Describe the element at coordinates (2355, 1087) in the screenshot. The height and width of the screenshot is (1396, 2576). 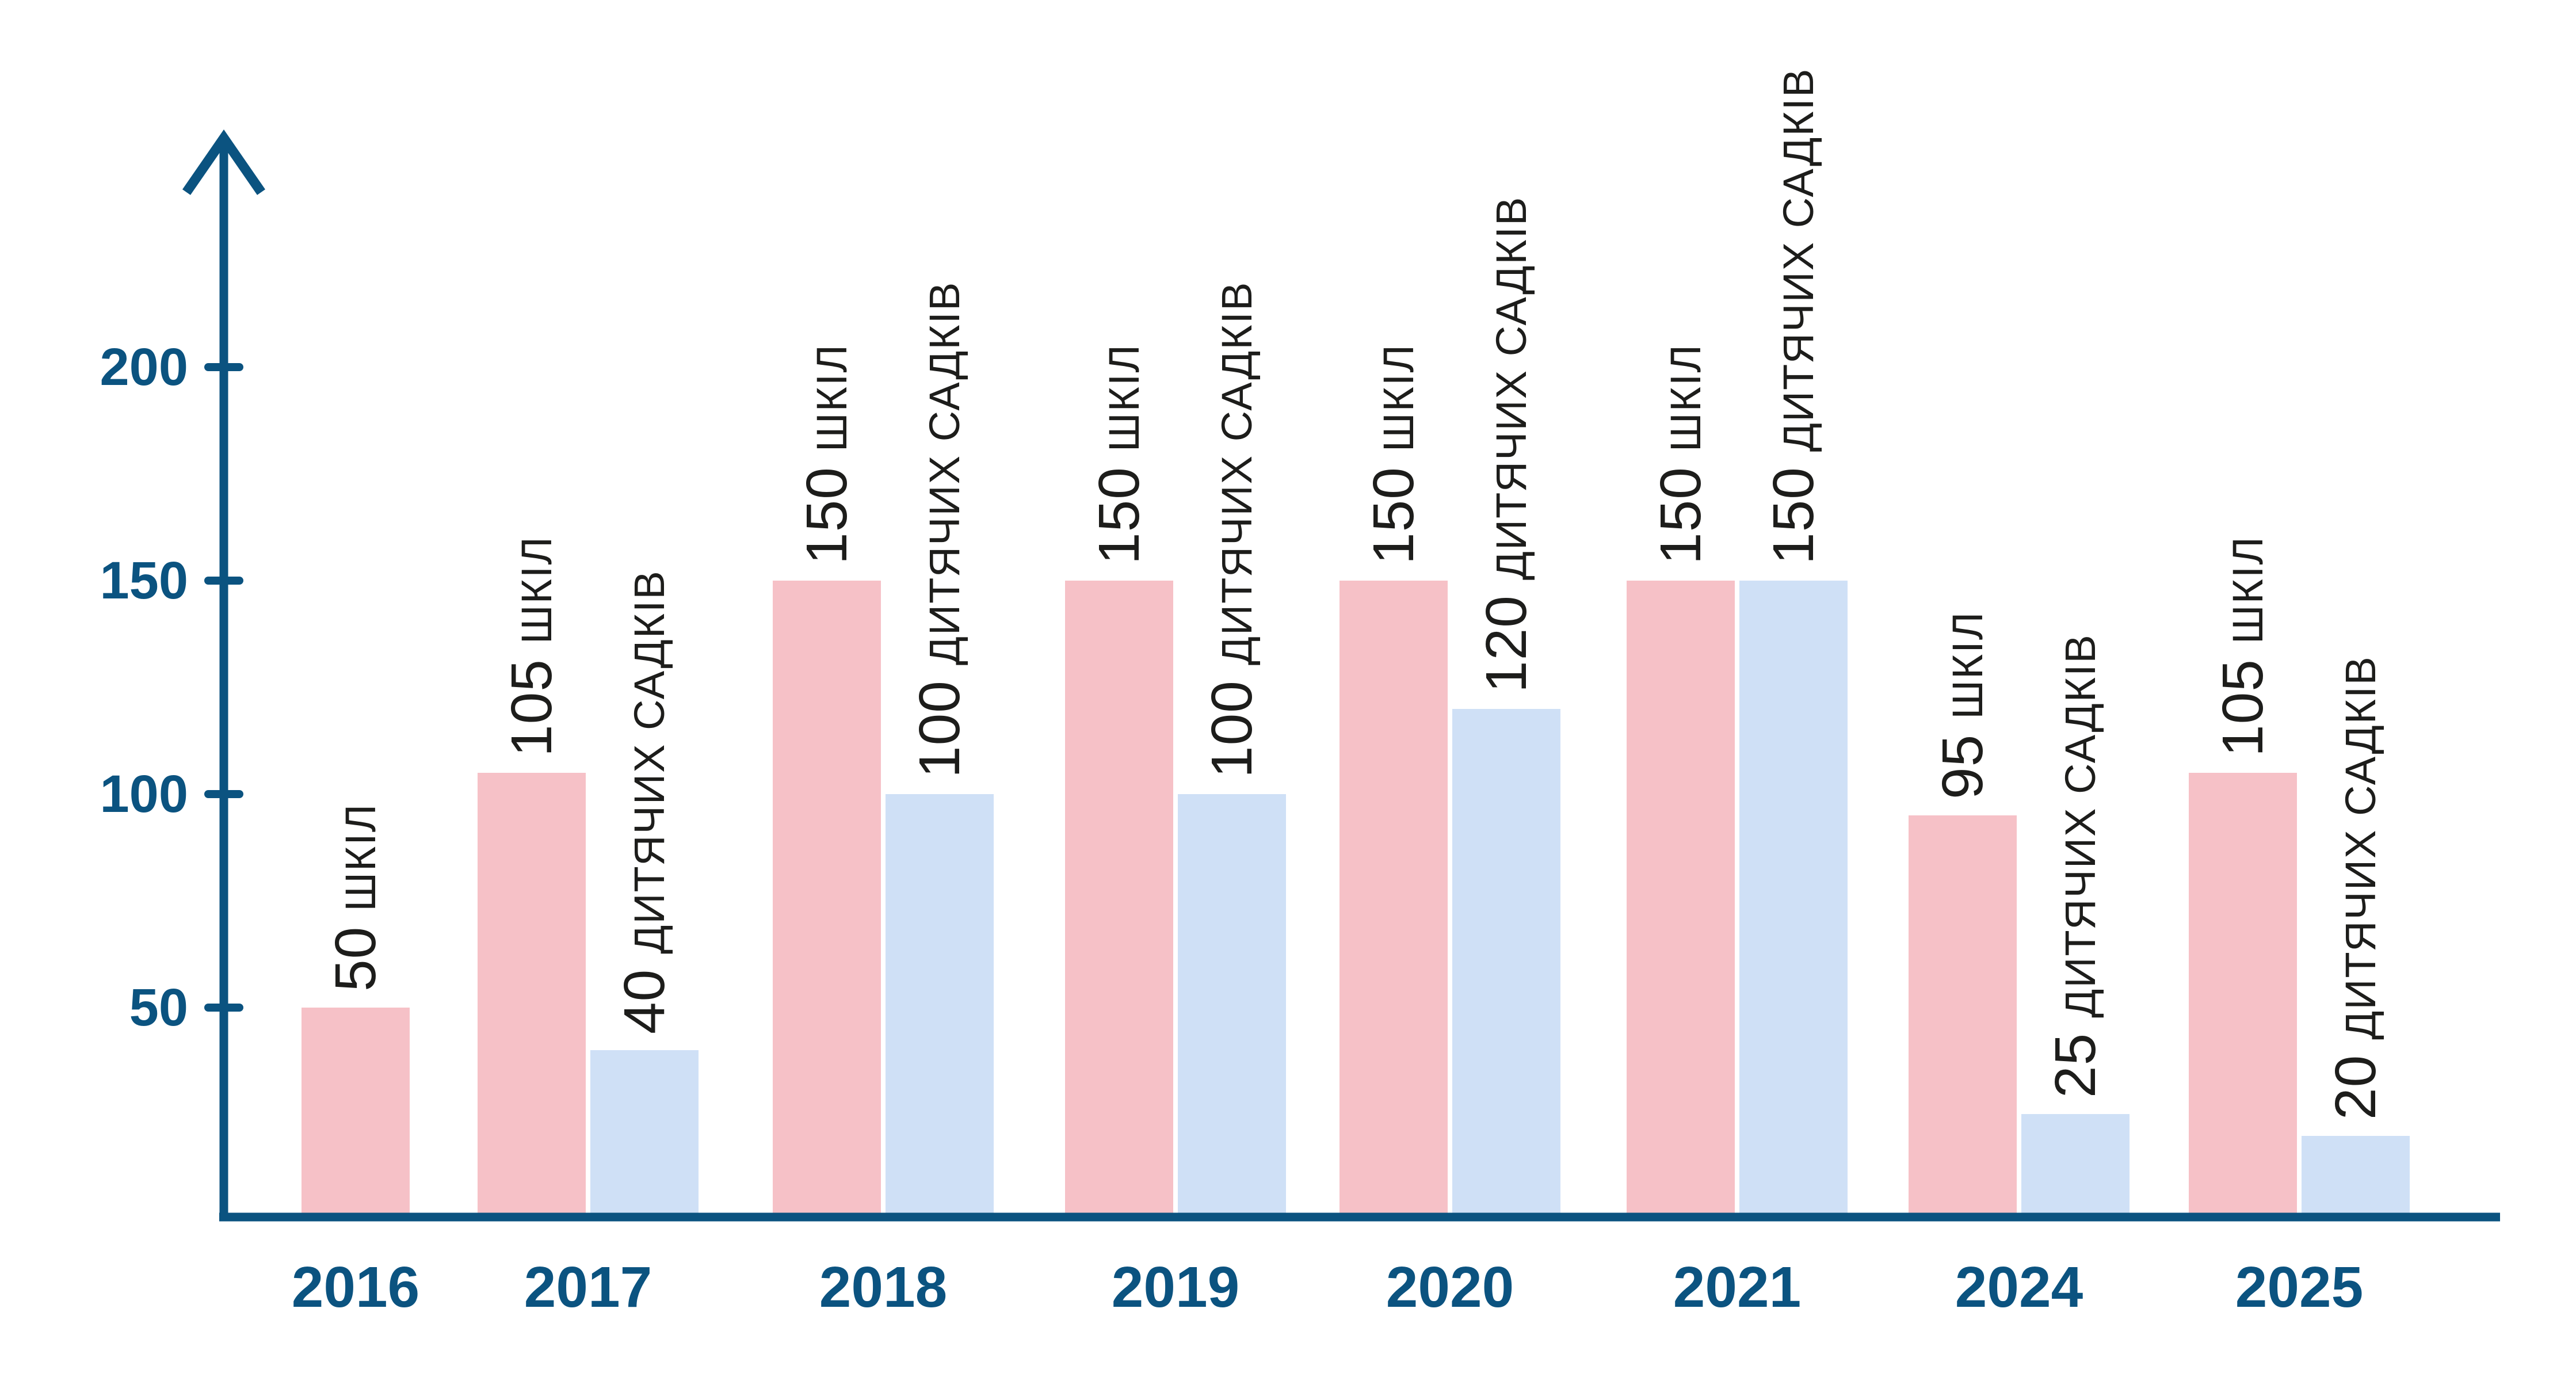
I see `bar-value: 20` at that location.